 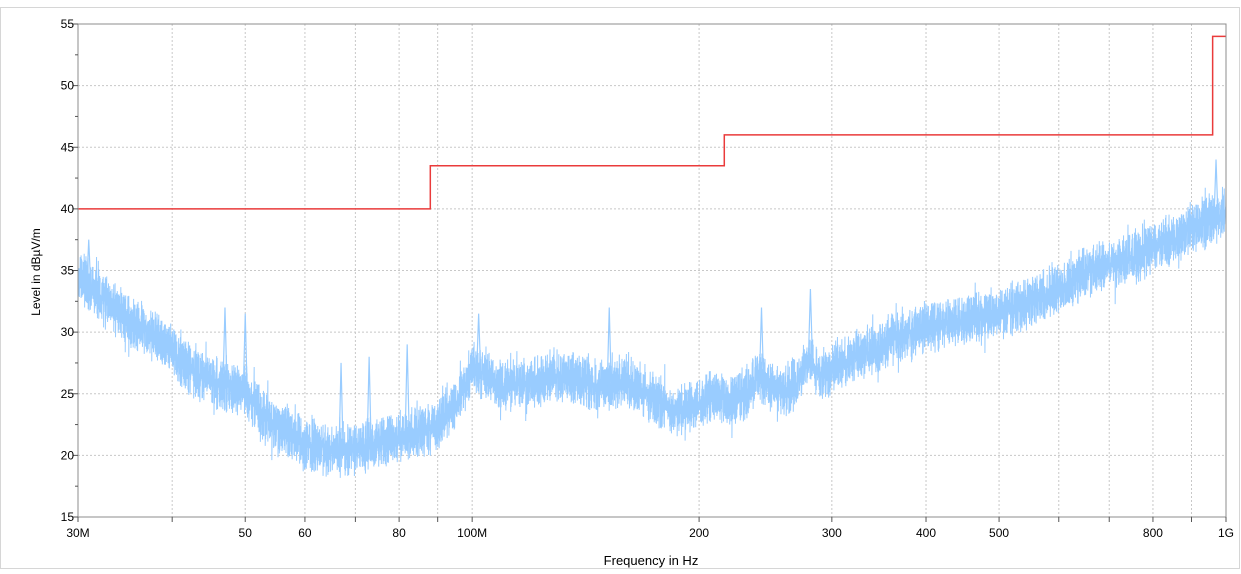 I want to click on y-tick-label: 50, so click(x=68, y=86).